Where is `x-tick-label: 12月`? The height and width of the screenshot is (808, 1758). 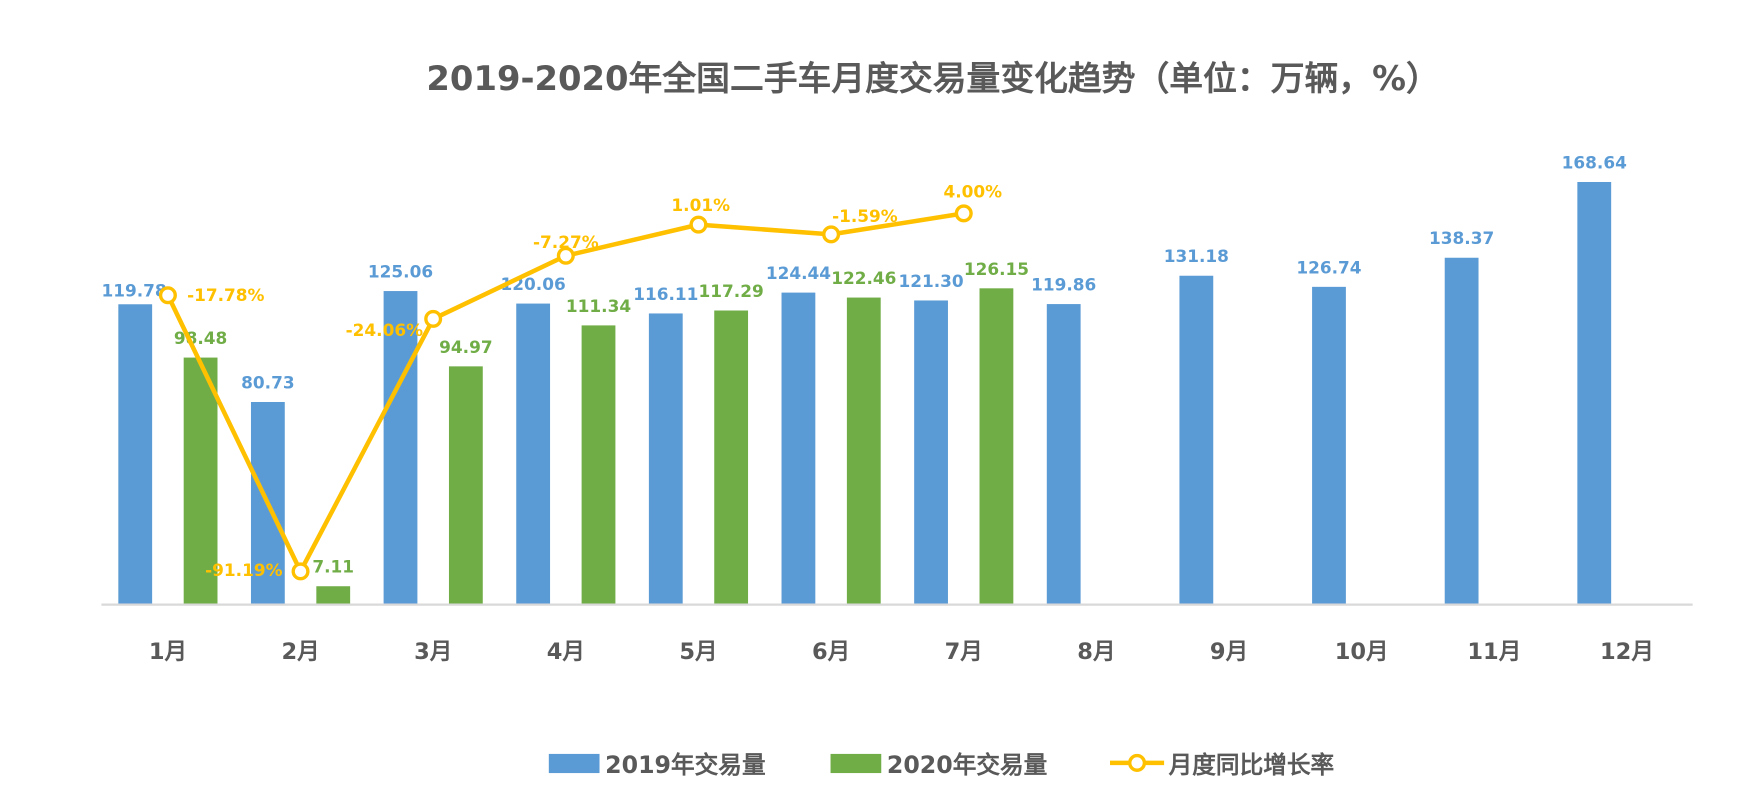
x-tick-label: 12月 is located at coordinates (1627, 652).